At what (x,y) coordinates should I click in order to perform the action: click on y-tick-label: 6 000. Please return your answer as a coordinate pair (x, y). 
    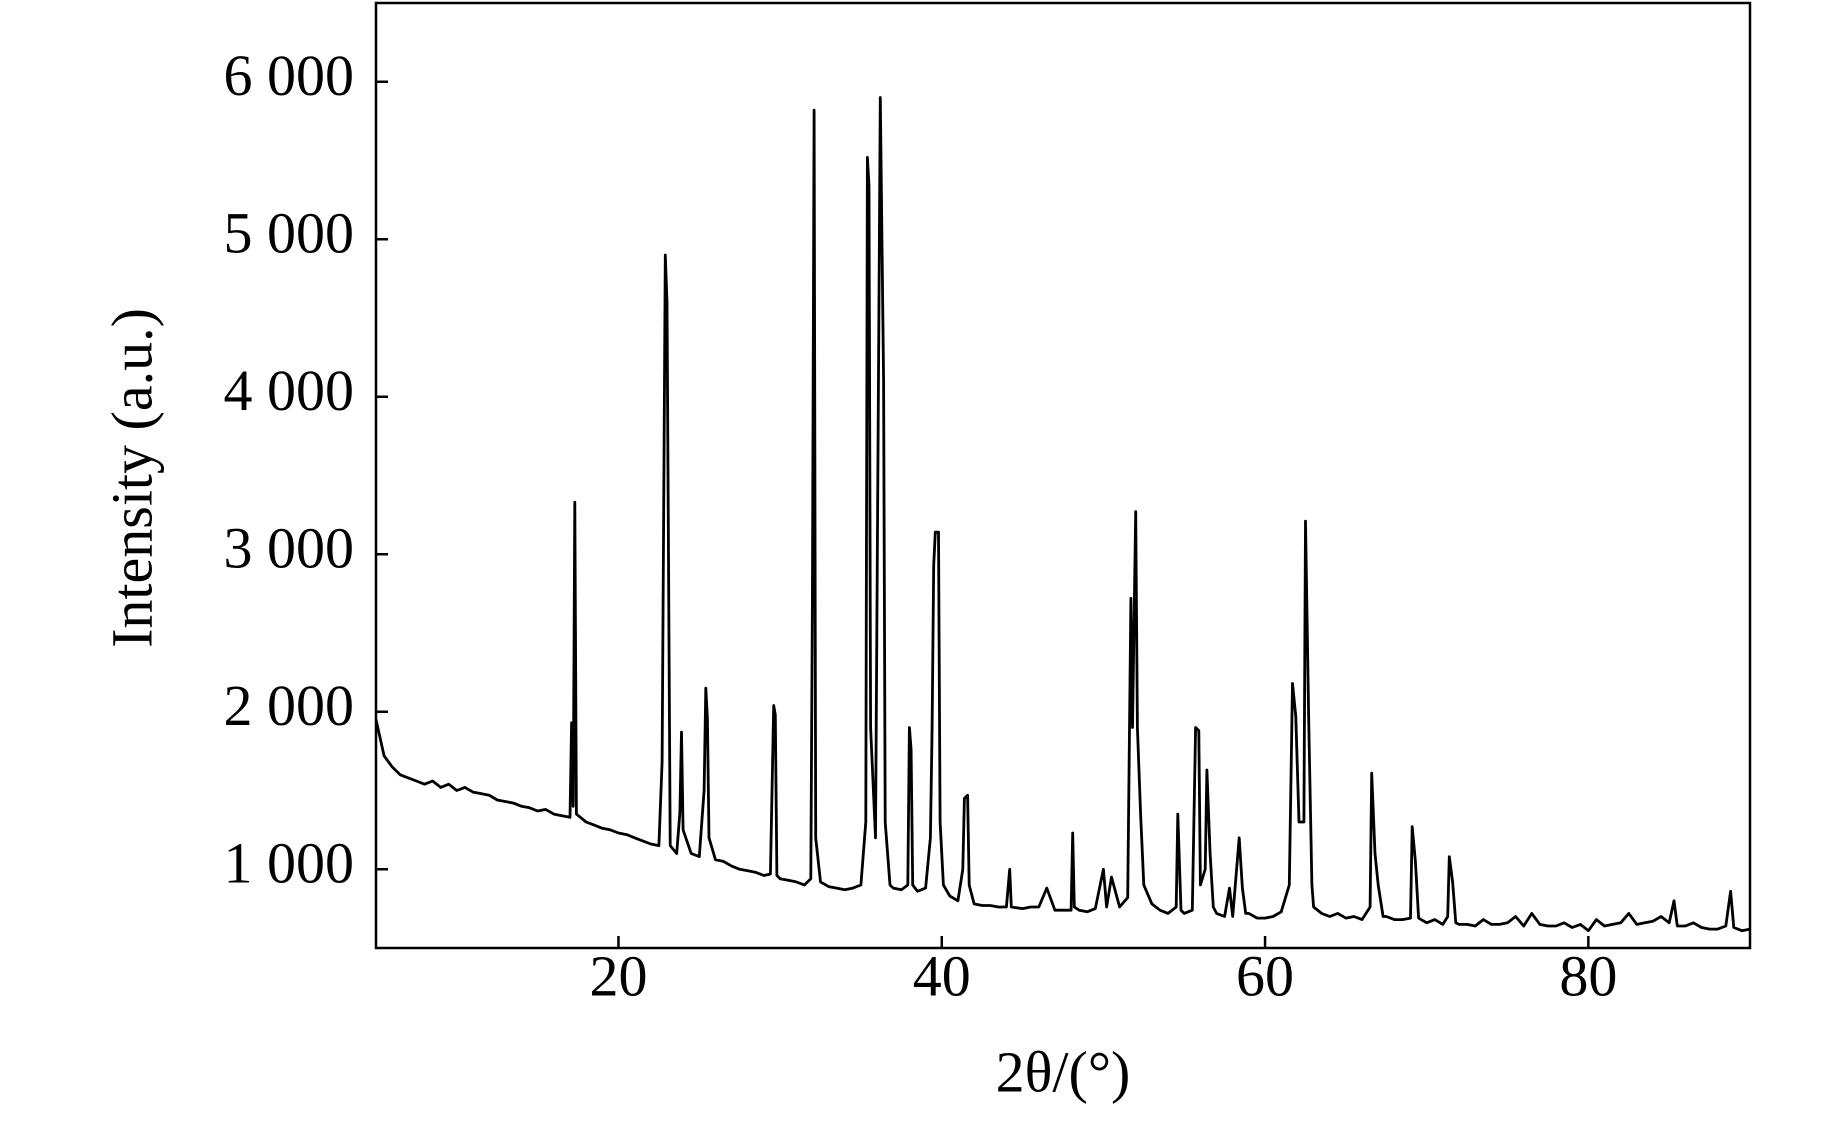
    Looking at the image, I should click on (289, 75).